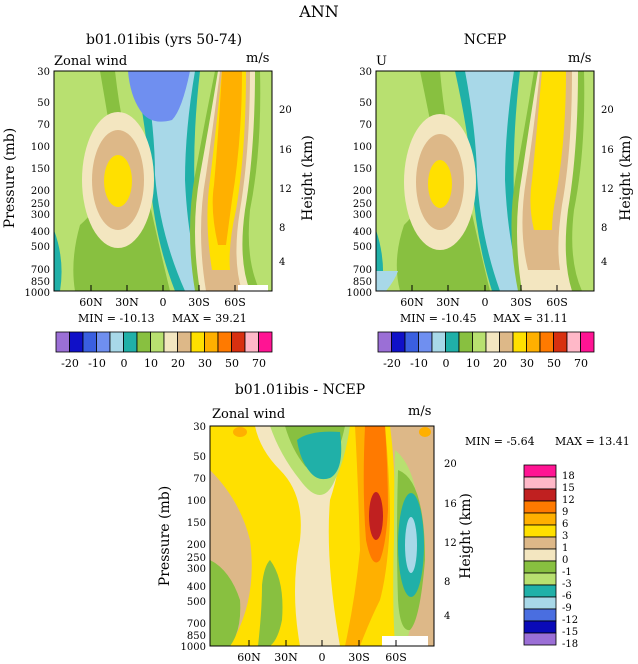  What do you see at coordinates (362, 270) in the screenshot?
I see `ytick-label: 700` at bounding box center [362, 270].